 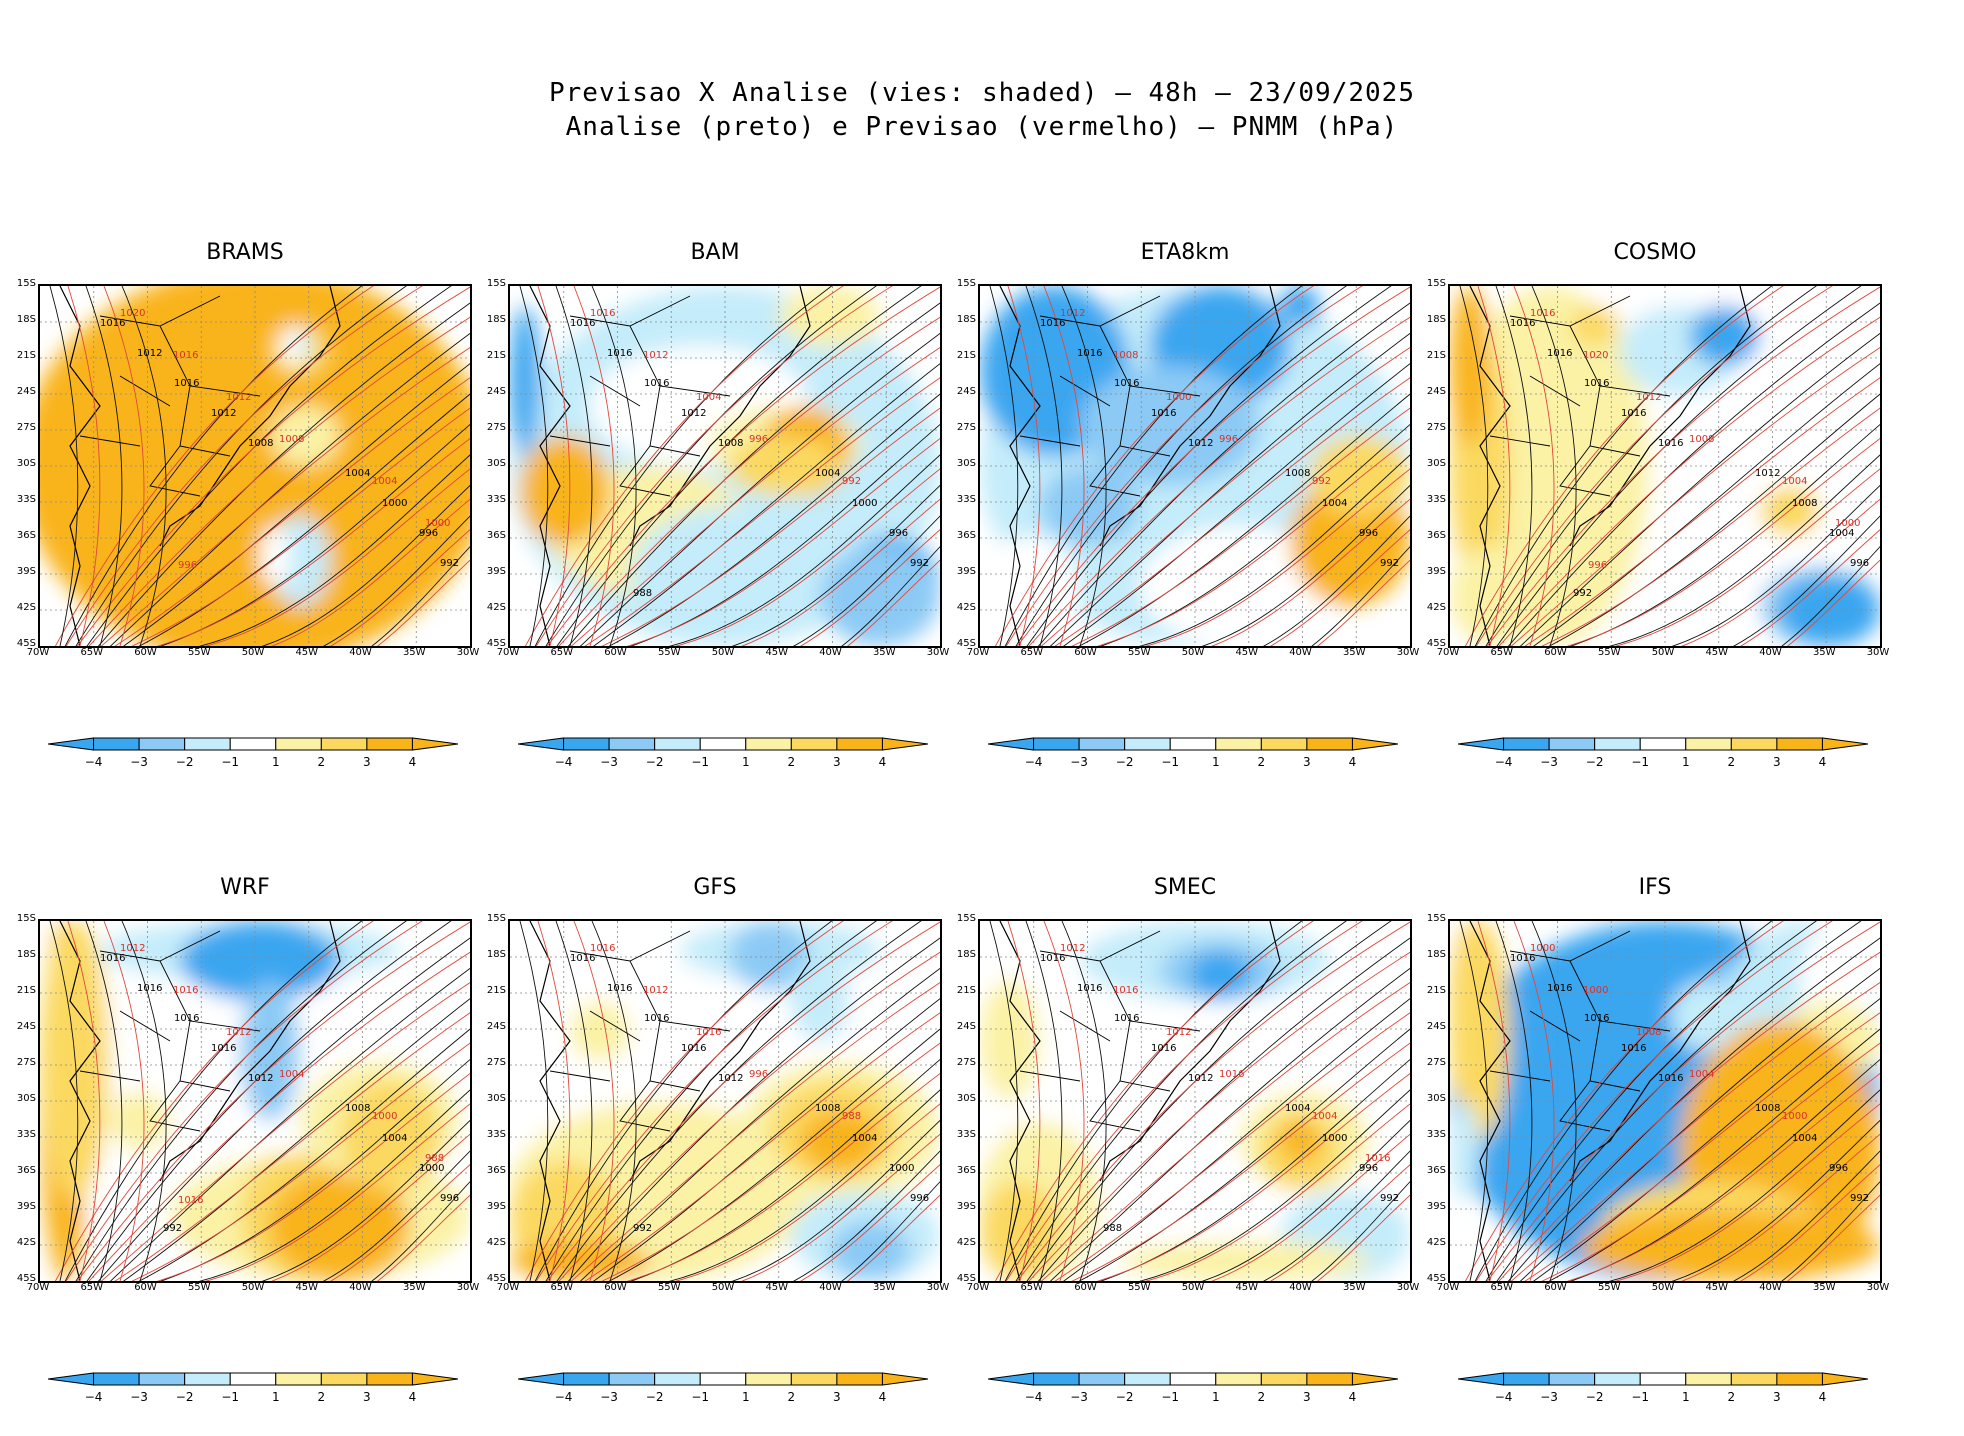 What do you see at coordinates (496, 918) in the screenshot?
I see `lat-tick-label: 15S` at bounding box center [496, 918].